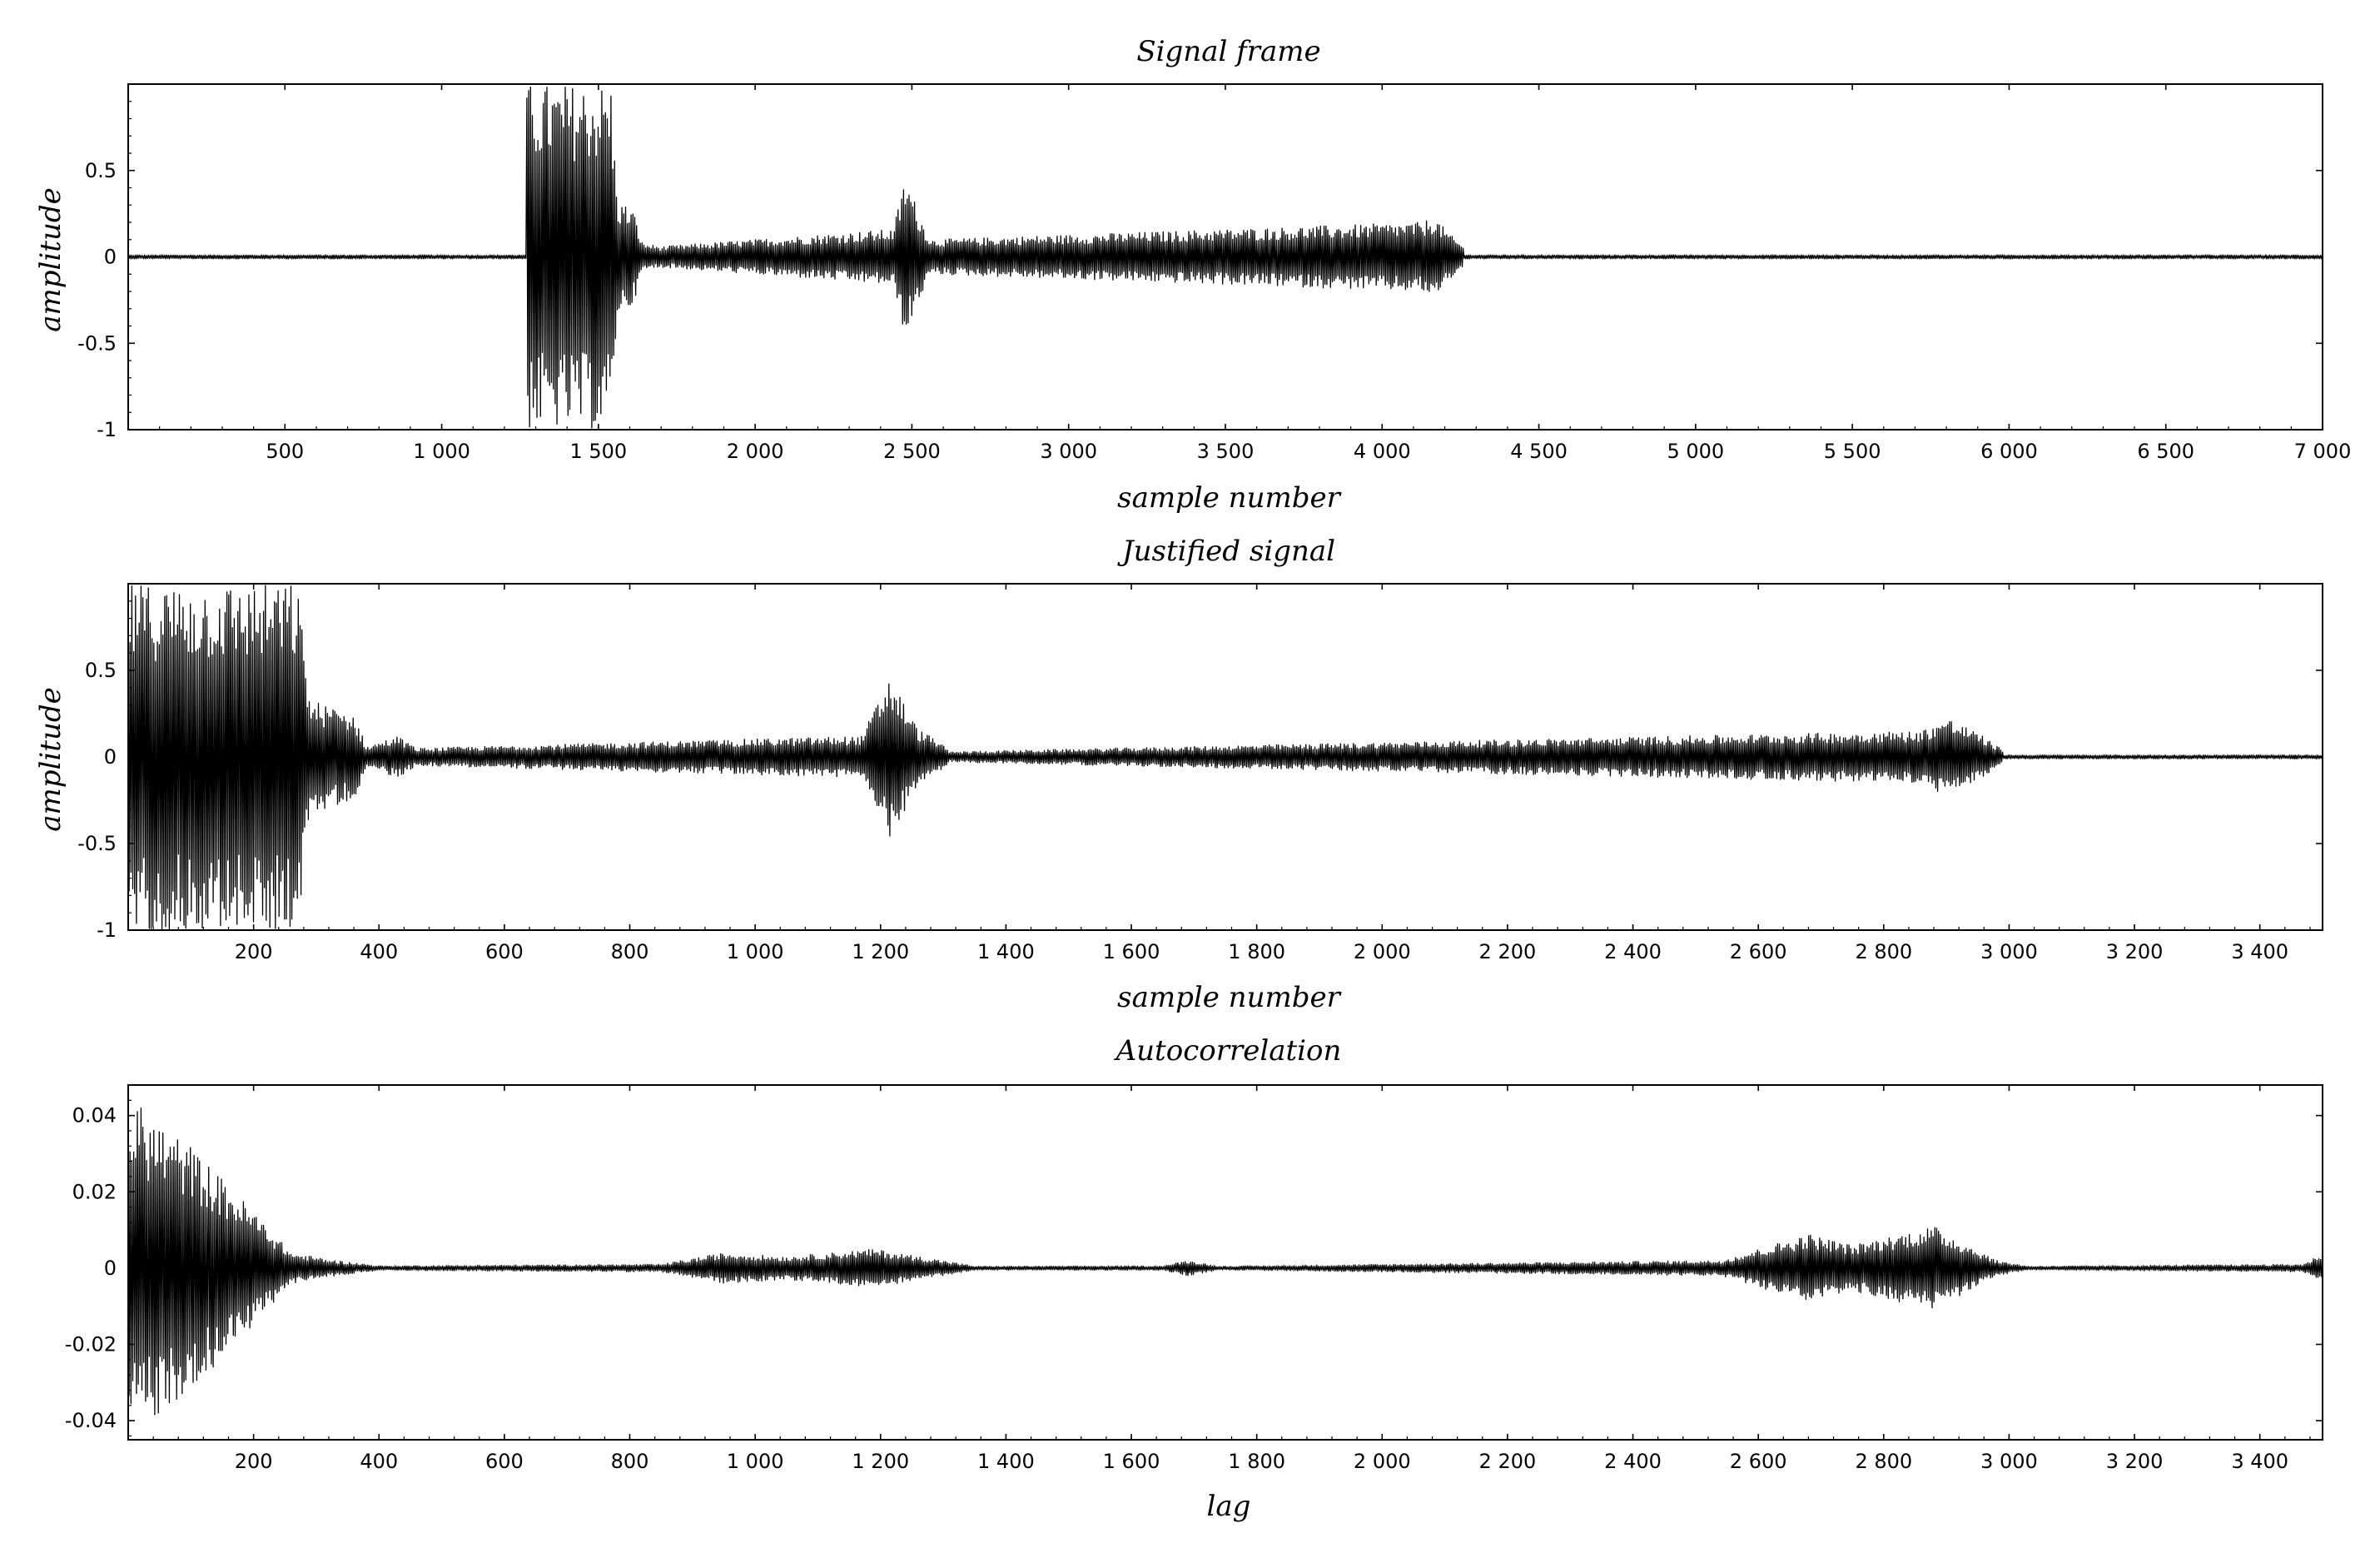 Image resolution: width=2380 pixels, height=1548 pixels. Describe the element at coordinates (880, 952) in the screenshot. I see `justified-signal-xtick-label: 1 200` at that location.